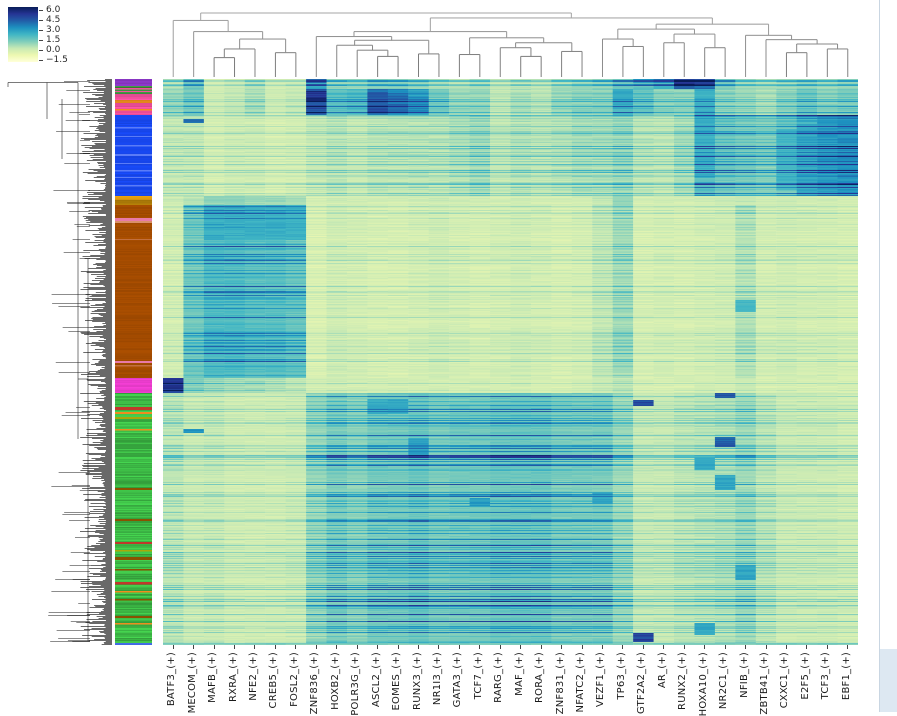 This screenshot has height=716, width=897. Describe the element at coordinates (274, 680) in the screenshot. I see `column-label: CREB5_(+)` at that location.